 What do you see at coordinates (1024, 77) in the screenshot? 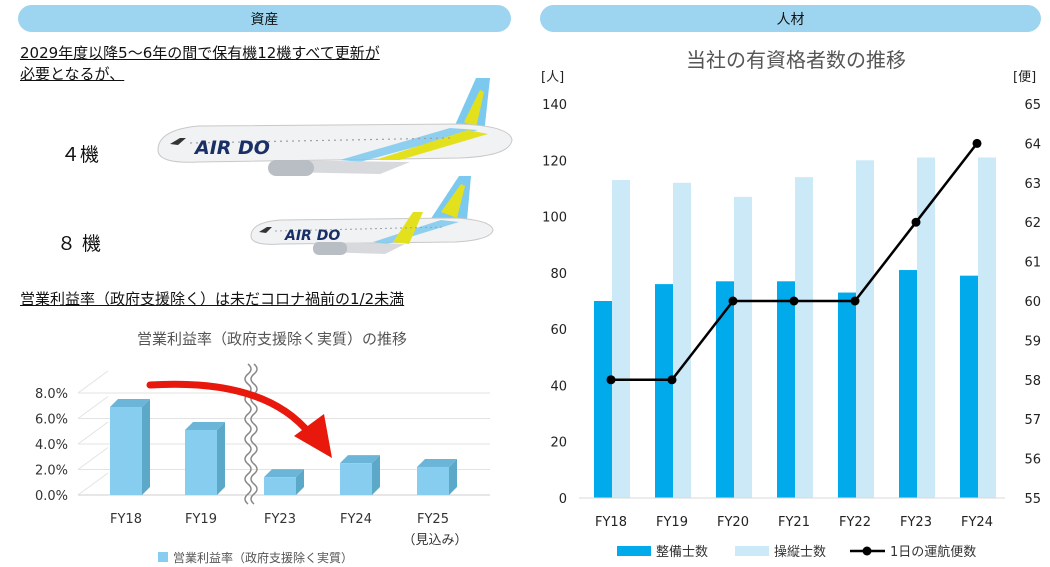
I see `right-axis-unit-label: [便]` at bounding box center [1024, 77].